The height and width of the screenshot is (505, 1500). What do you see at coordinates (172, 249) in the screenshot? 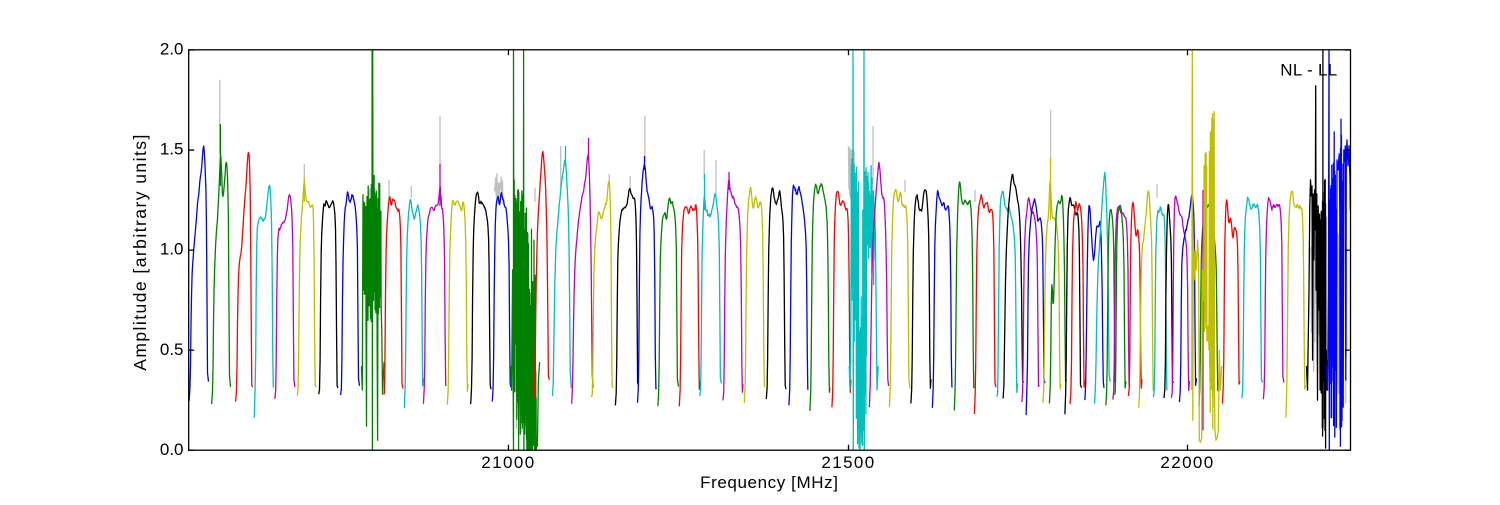
I see `svg-text: 1.0` at bounding box center [172, 249].